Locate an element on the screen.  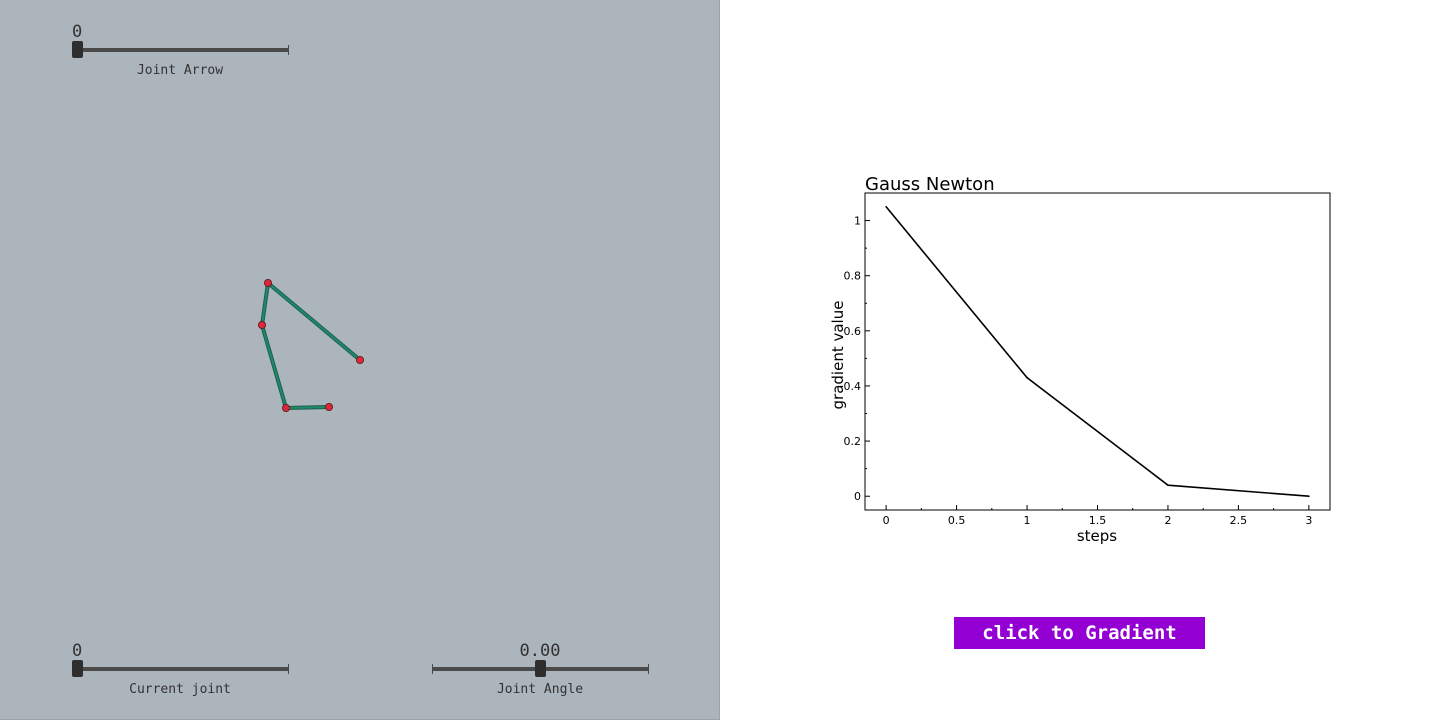
joint-arrow-thumb is located at coordinates (77, 49).